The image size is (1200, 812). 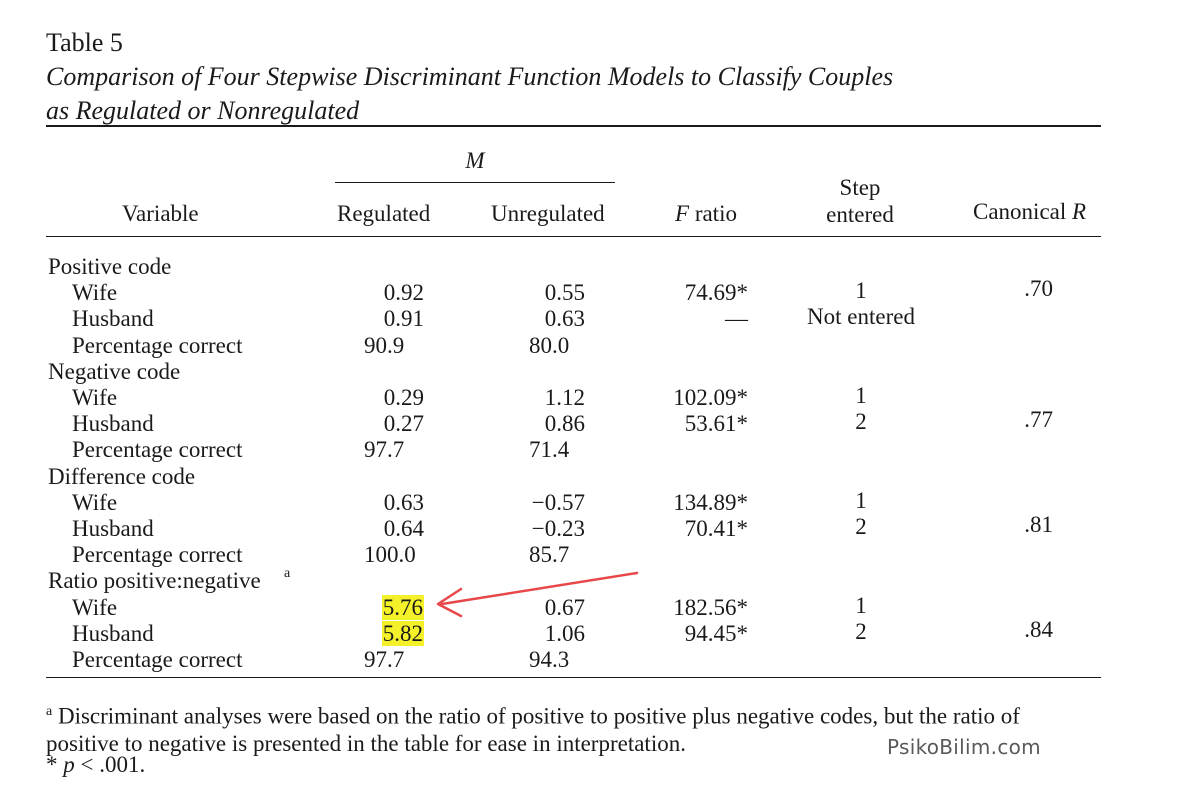 I want to click on header-regulated: Regulated, so click(x=384, y=213).